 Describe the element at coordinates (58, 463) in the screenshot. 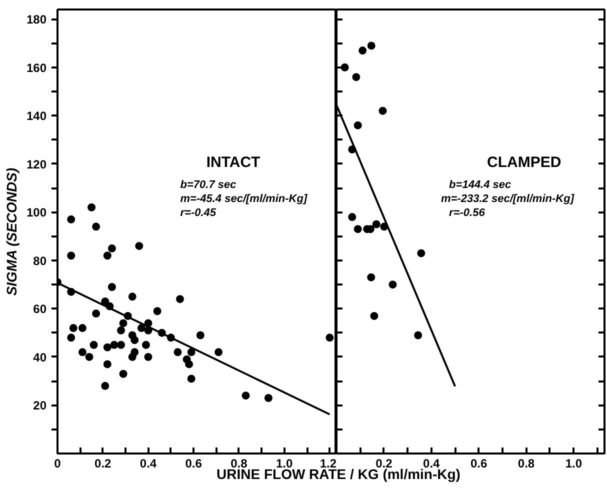

I see `x-tick-label: 0` at that location.